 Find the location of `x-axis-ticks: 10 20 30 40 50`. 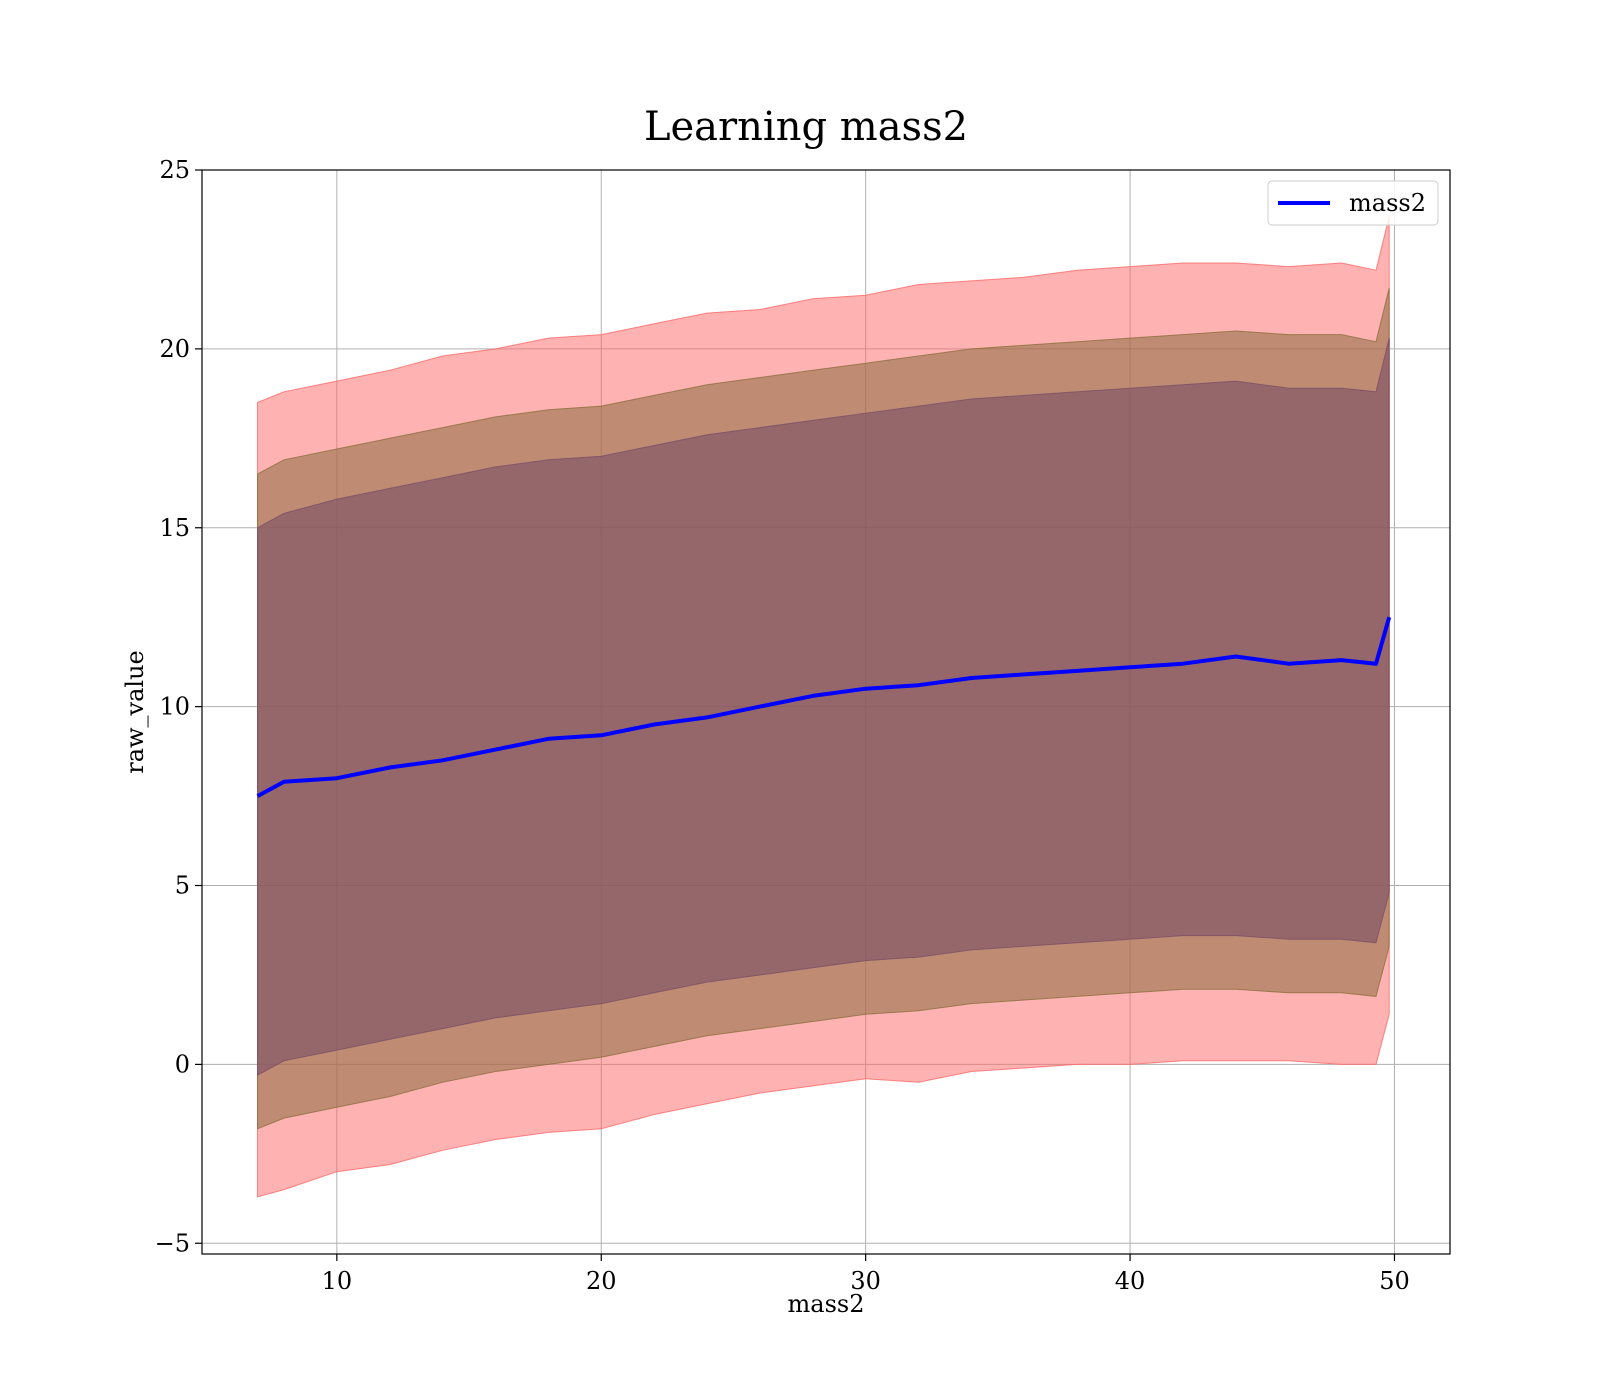

x-axis-ticks: 10 20 30 40 50 is located at coordinates (866, 1274).